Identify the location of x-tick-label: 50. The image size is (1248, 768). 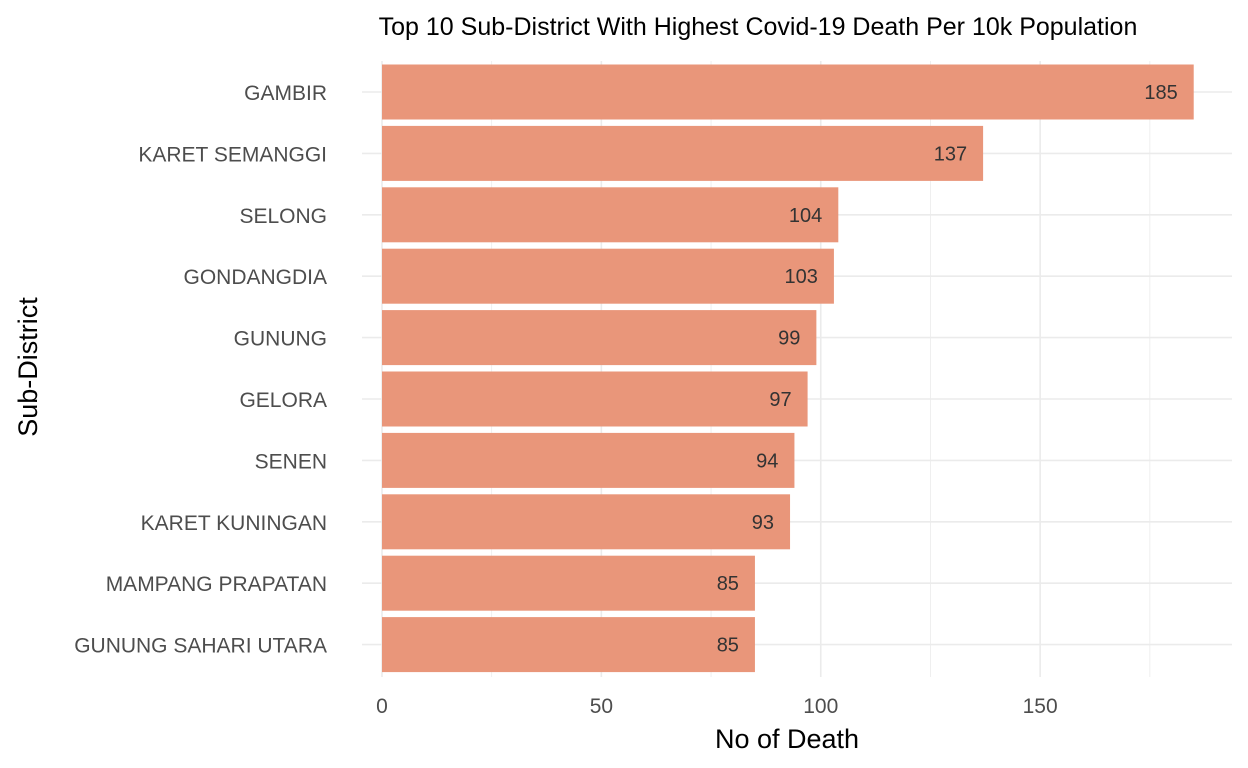
(601, 706).